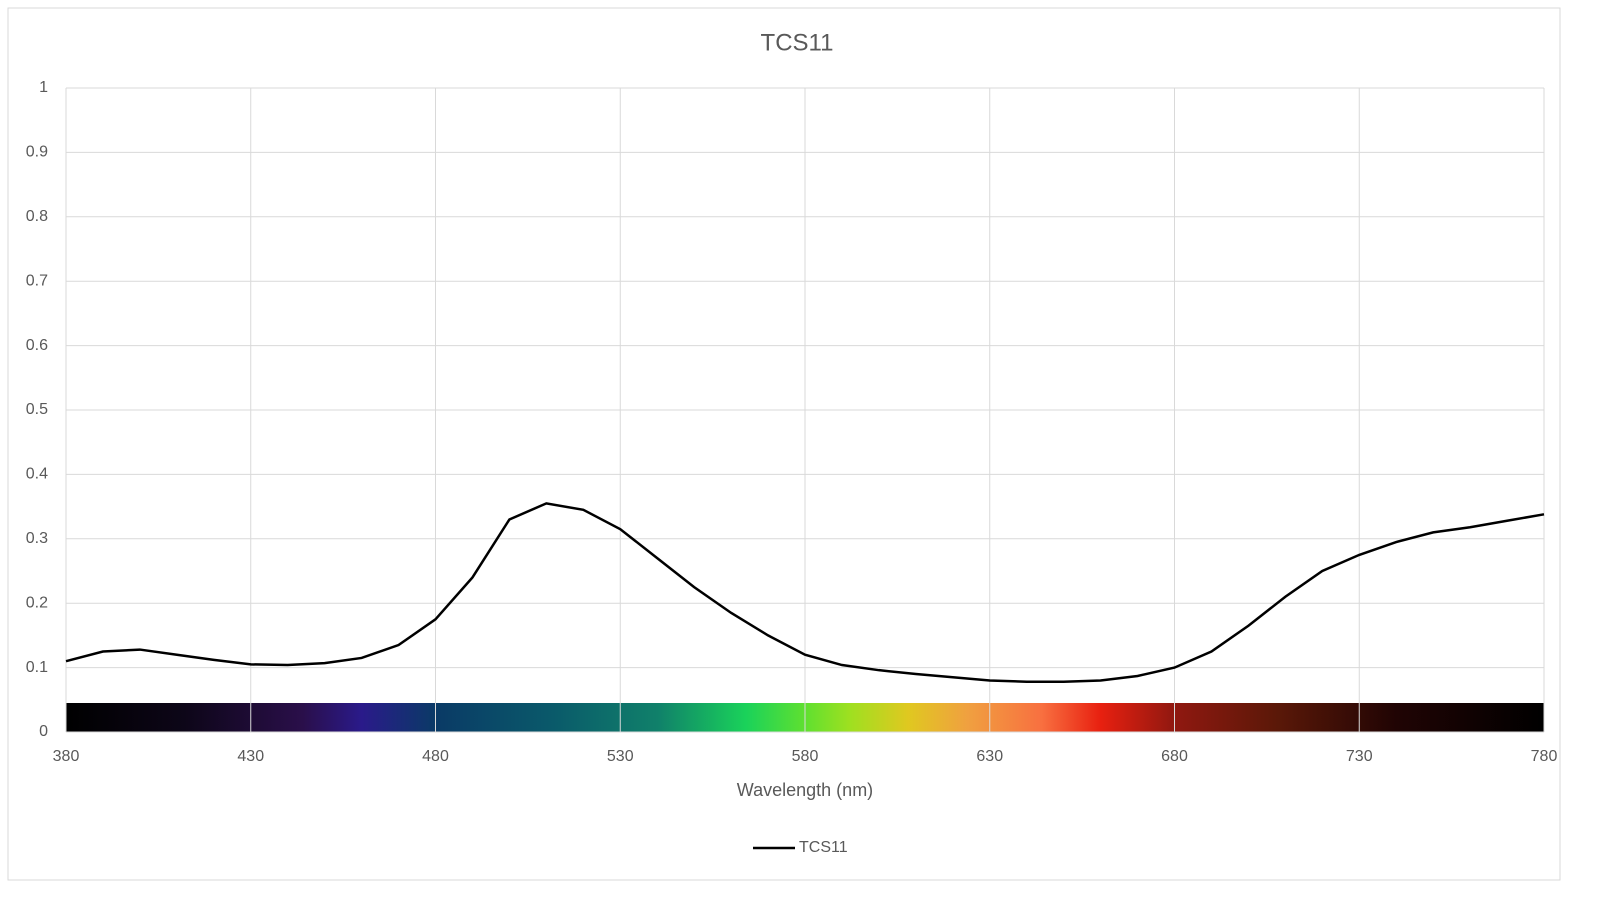  I want to click on x-tick-label: 380, so click(66, 756).